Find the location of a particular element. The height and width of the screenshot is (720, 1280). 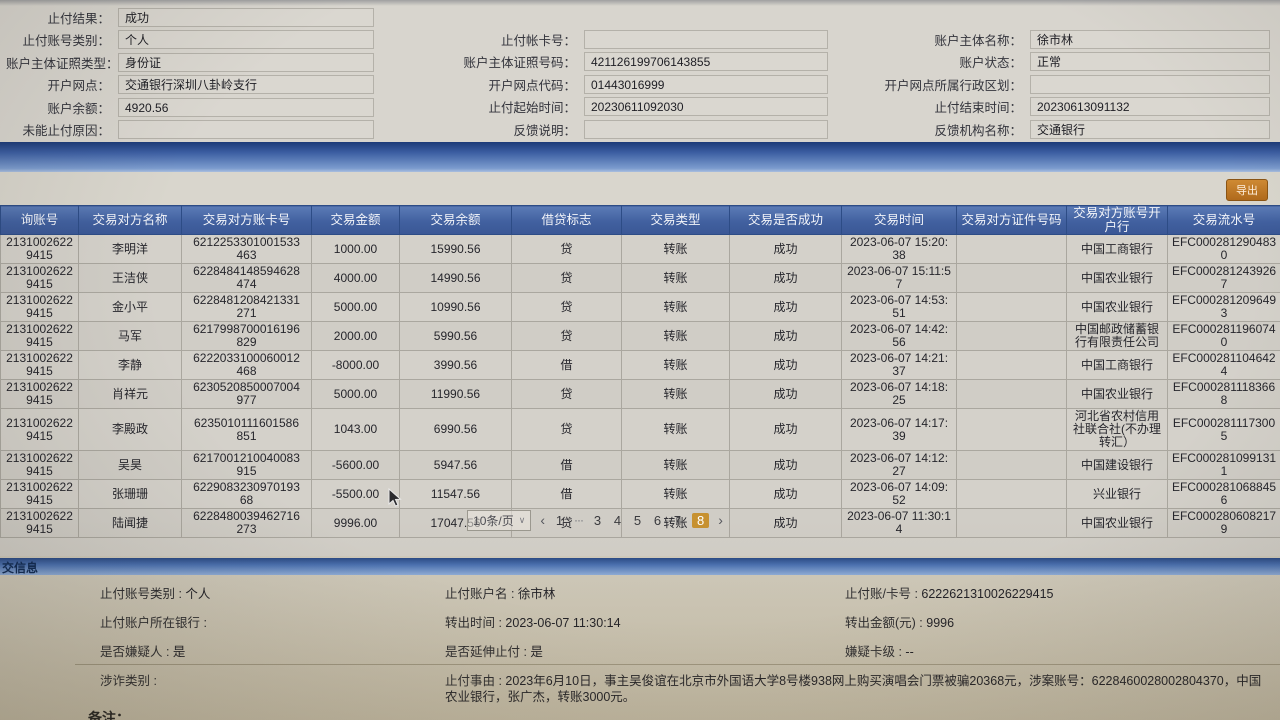

table-cell: 2023-06-07 14:18:25 is located at coordinates (899, 394).